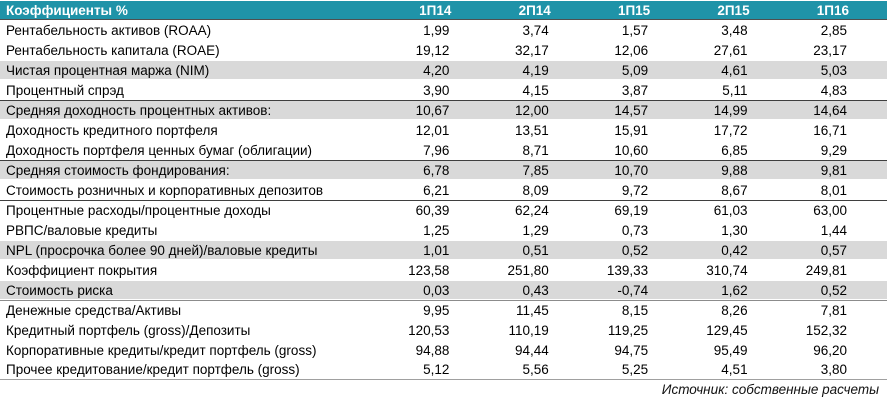 The image size is (887, 404). I want to click on value-cell: 123,58, so click(440, 270).